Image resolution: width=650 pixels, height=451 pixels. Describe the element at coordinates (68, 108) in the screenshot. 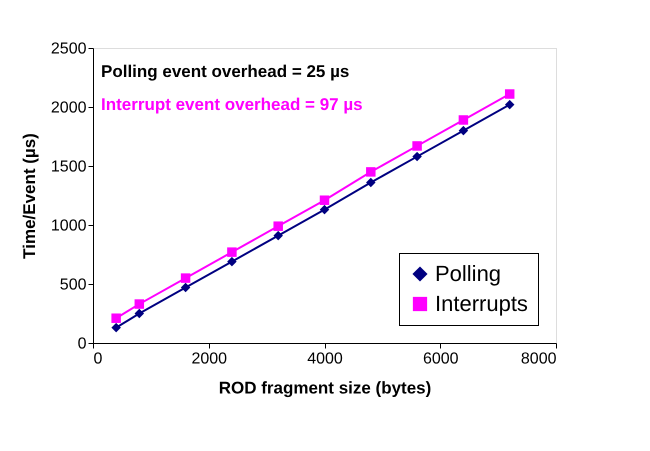

I see `y-tick-label: 2000` at that location.